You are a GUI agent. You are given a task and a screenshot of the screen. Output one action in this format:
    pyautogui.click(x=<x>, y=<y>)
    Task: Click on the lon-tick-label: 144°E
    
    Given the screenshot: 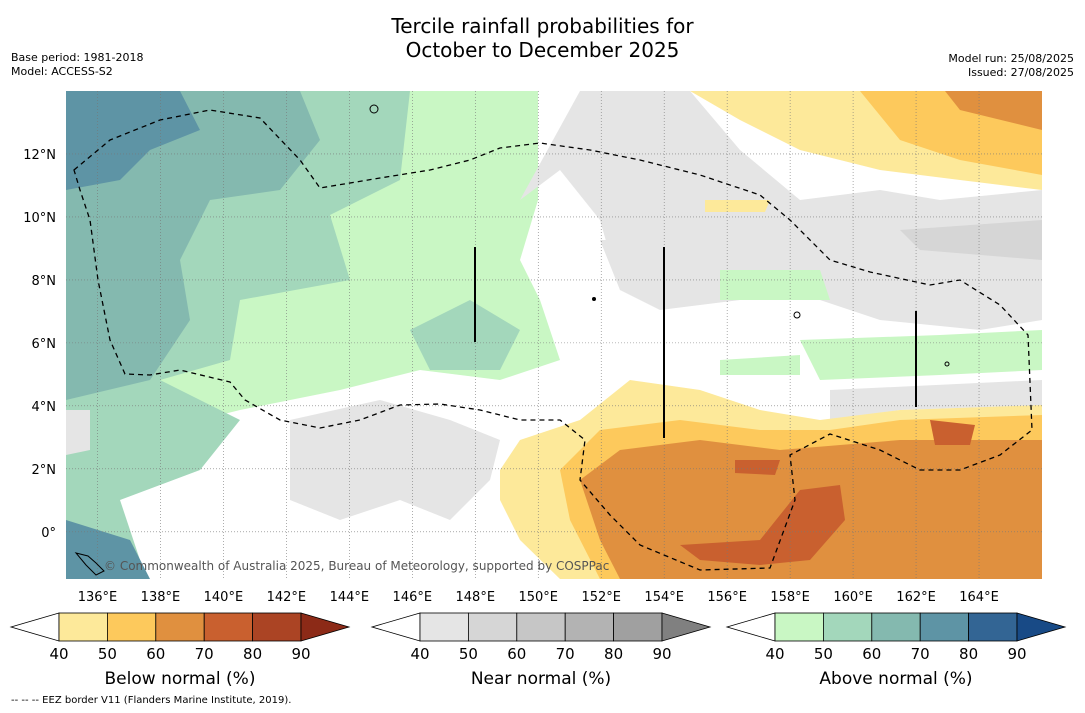 What is the action you would take?
    pyautogui.click(x=350, y=597)
    